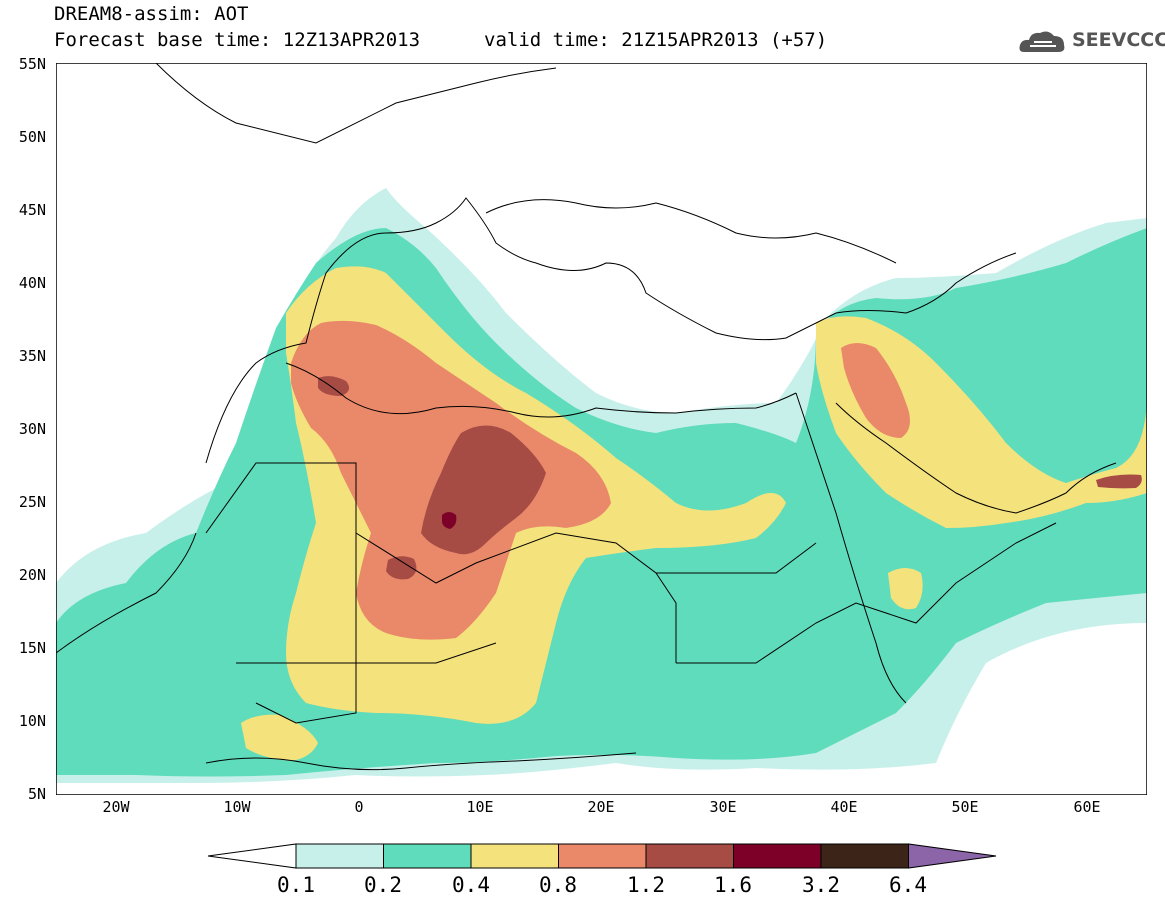 This screenshot has height=905, width=1165. What do you see at coordinates (237, 807) in the screenshot?
I see `lon-label: 10W` at bounding box center [237, 807].